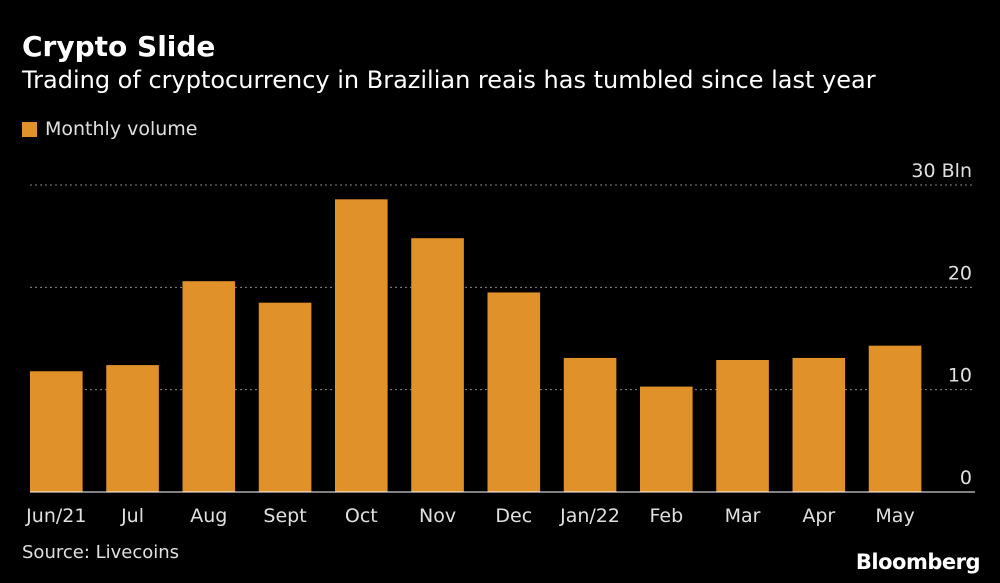 This screenshot has height=583, width=1000. I want to click on x-tick-label: Feb, so click(666, 516).